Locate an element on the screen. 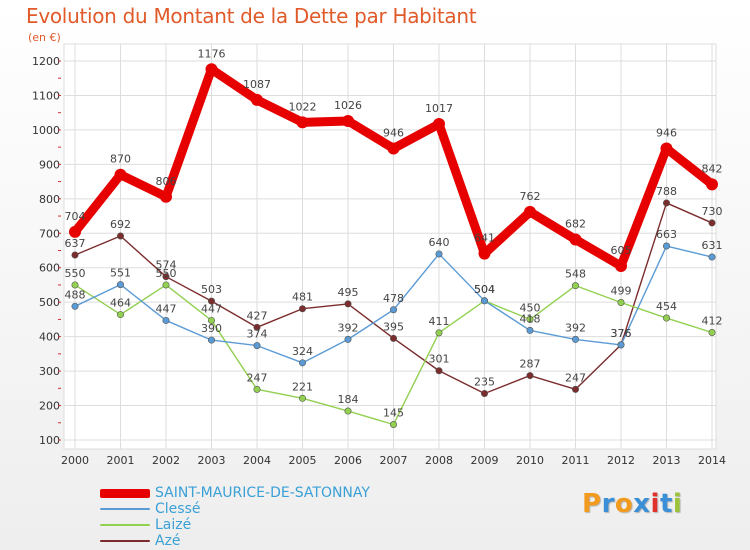 This screenshot has height=550, width=750. data-label: 488 is located at coordinates (75, 294).